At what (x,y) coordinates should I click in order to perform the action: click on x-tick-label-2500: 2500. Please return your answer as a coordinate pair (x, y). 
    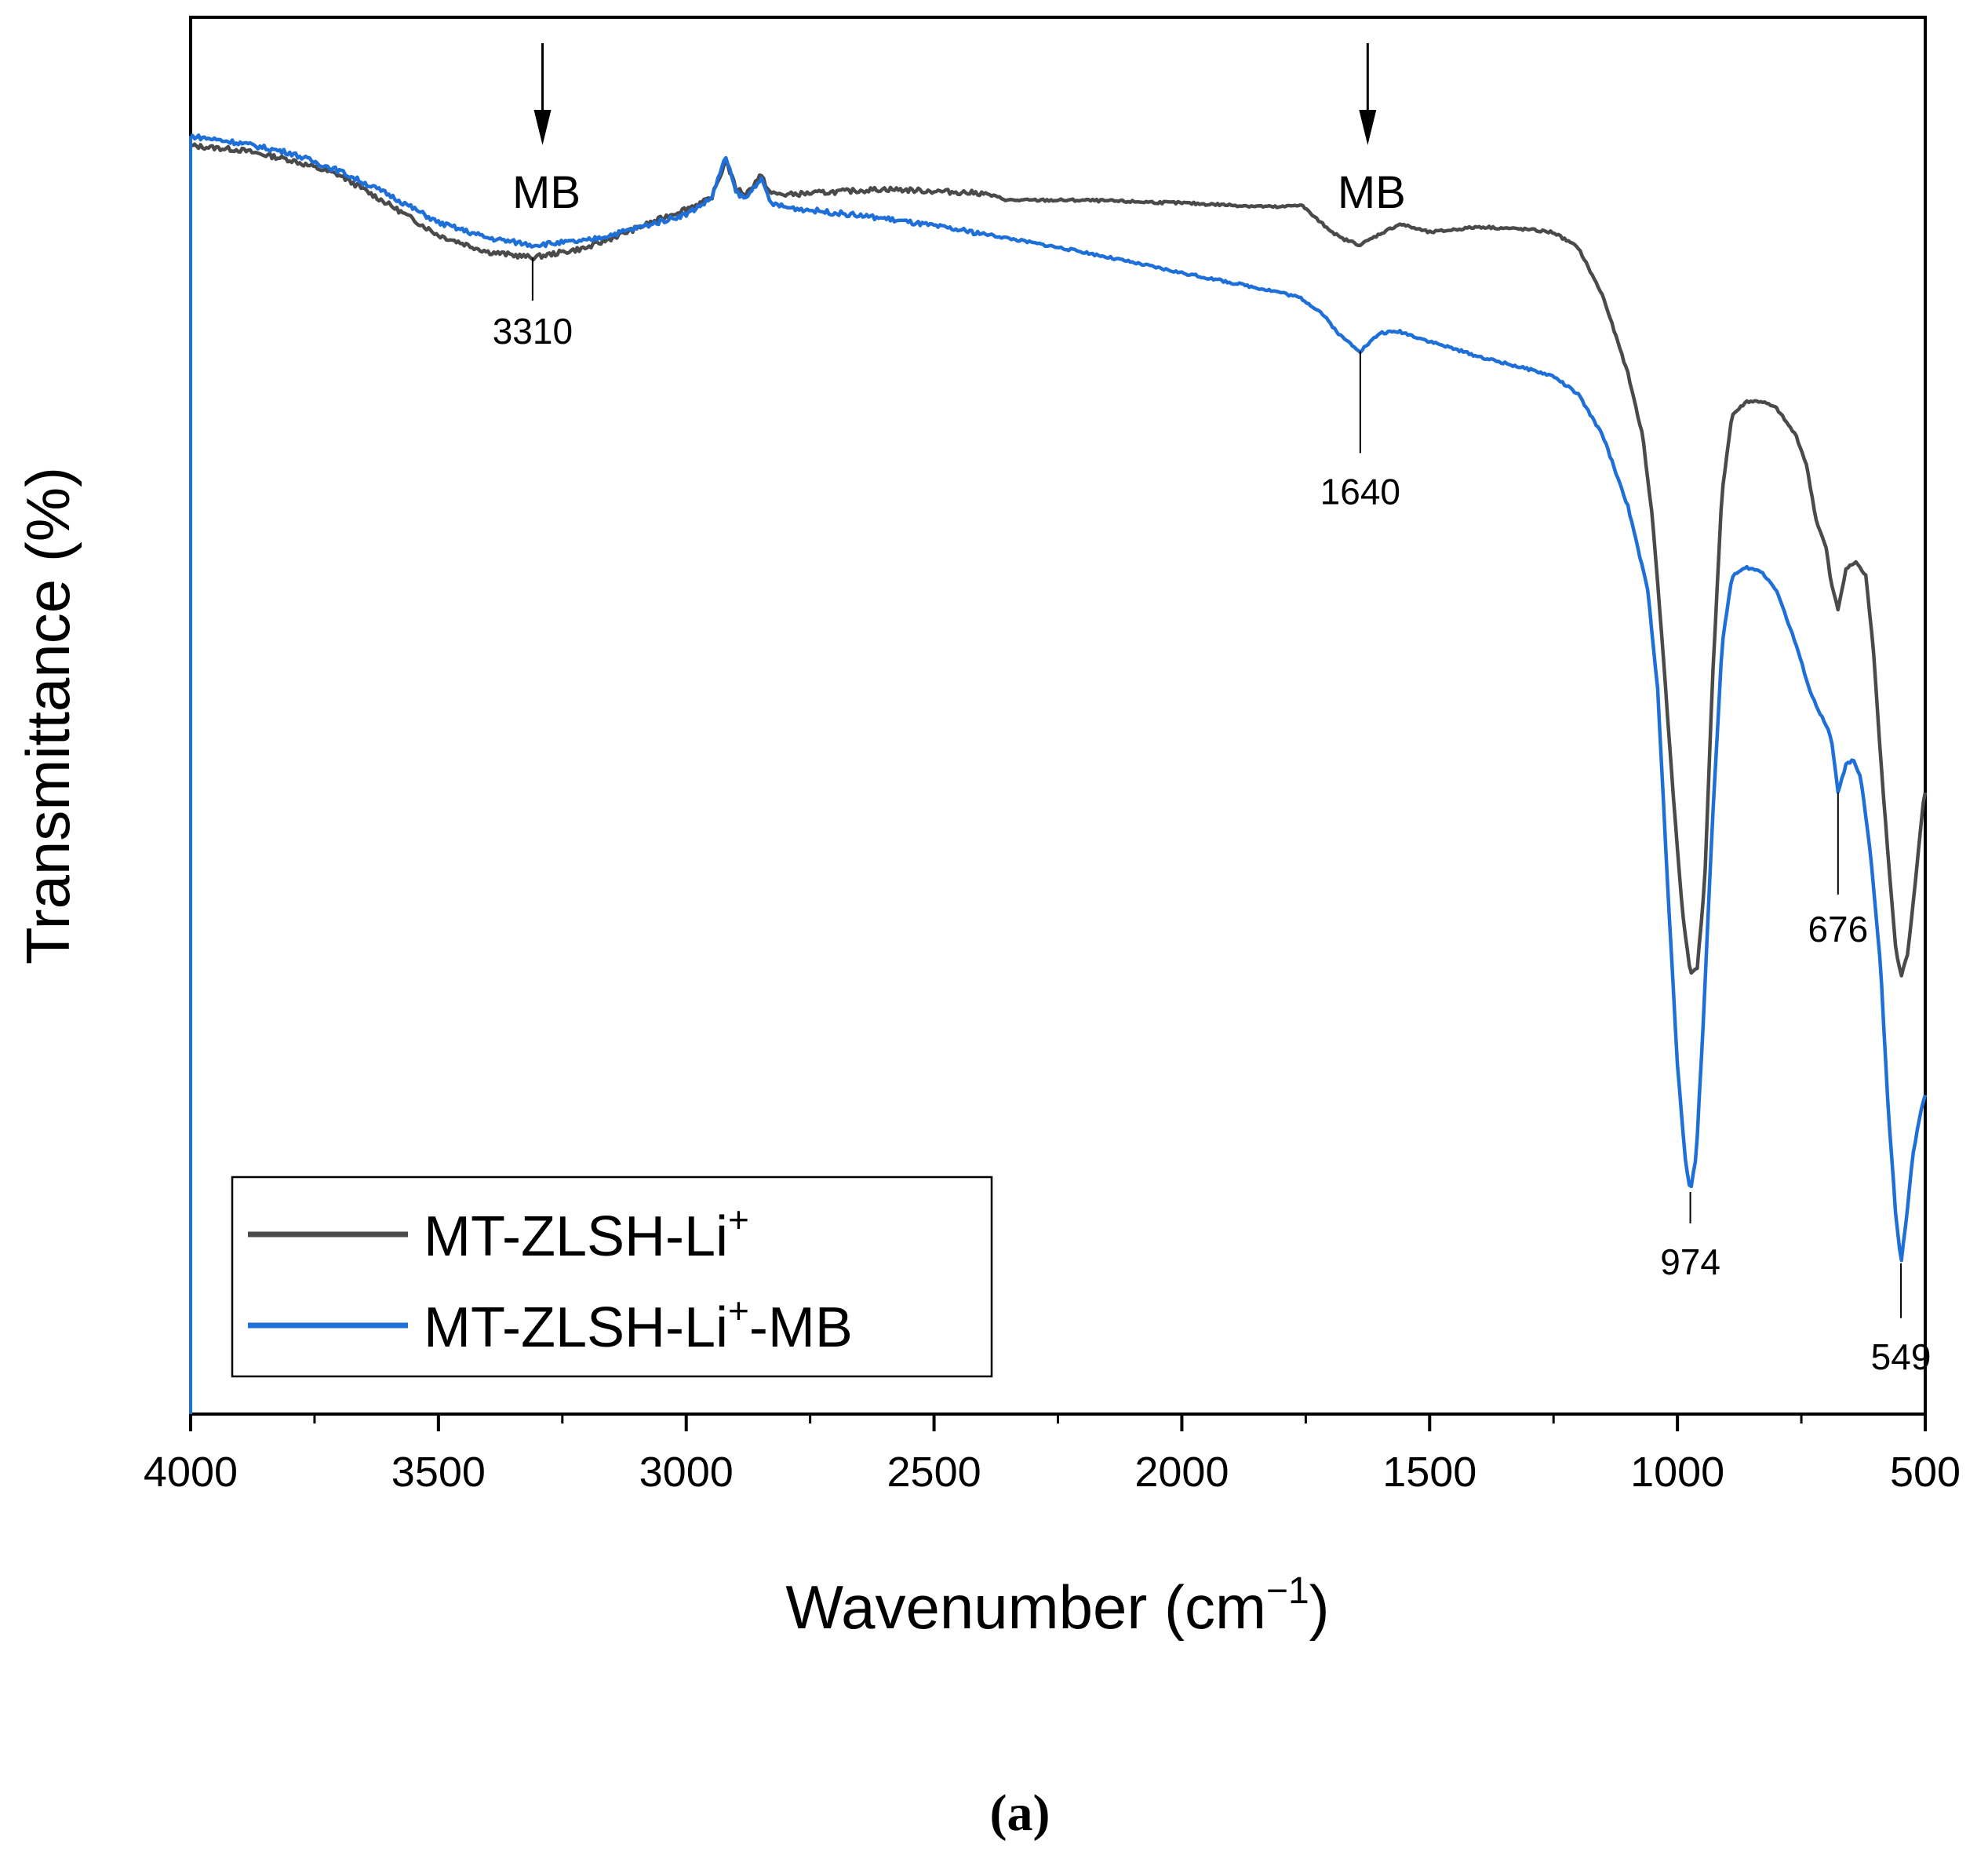
    Looking at the image, I should click on (934, 1472).